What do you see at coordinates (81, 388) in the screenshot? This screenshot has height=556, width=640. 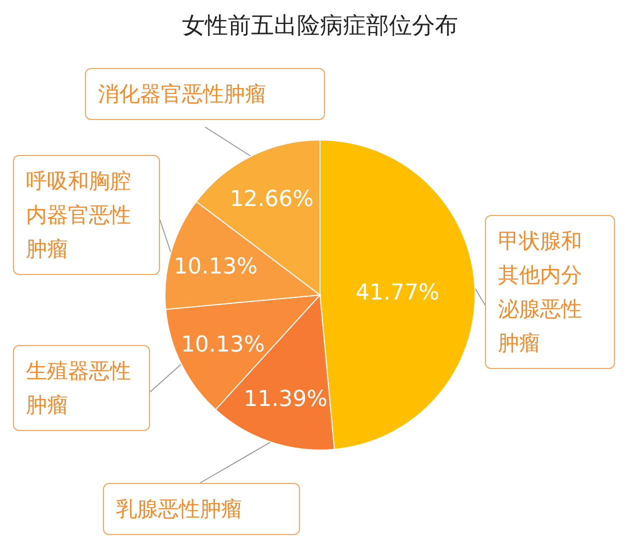 I see `slice-label: 生殖器恶性肿瘤` at bounding box center [81, 388].